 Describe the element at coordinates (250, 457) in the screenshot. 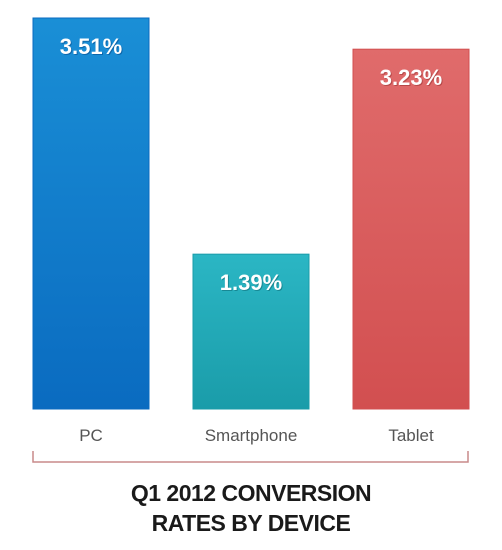

I see `axis-bracket` at that location.